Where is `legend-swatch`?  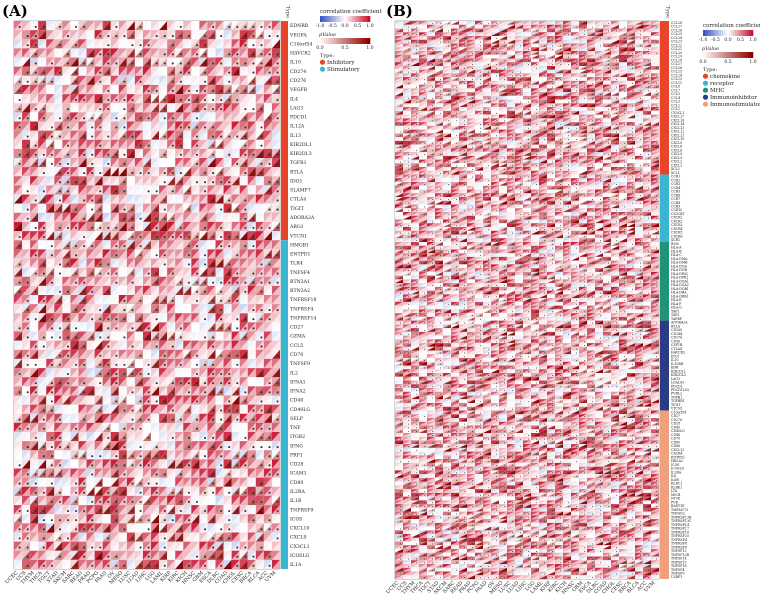 legend-swatch is located at coordinates (321, 19).